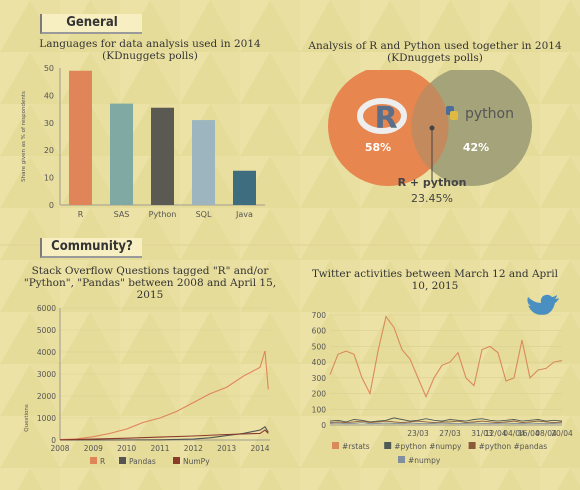 This screenshot has height=490, width=580. I want to click on tw-legend-label: #python #pandas, so click(513, 446).